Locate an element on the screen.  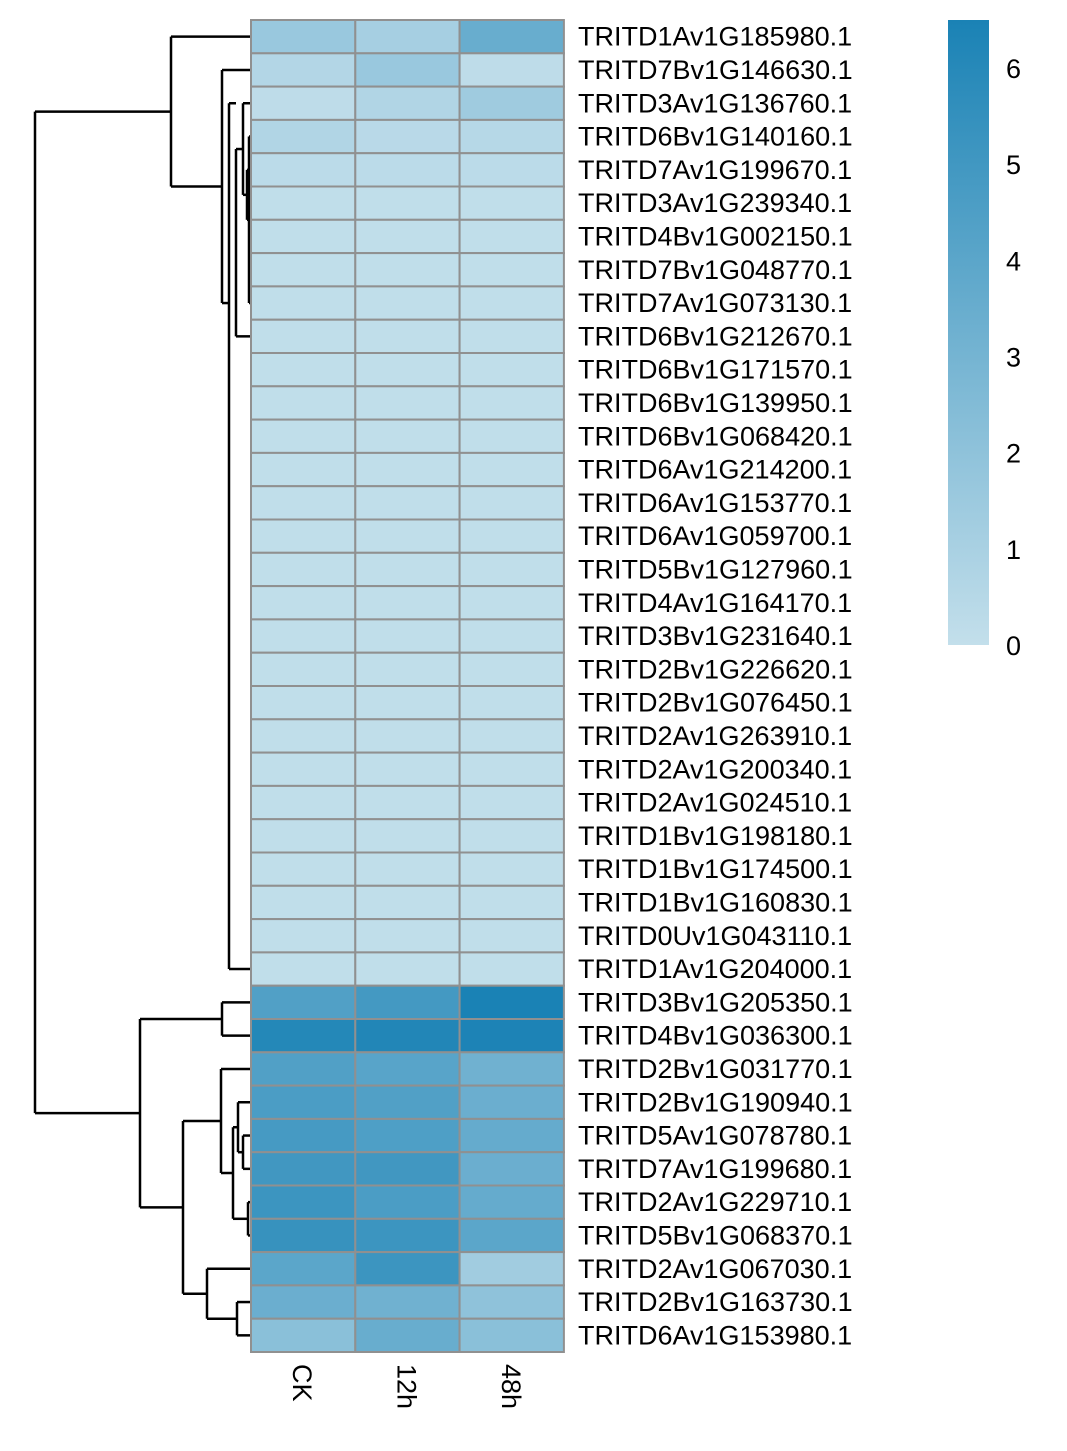
row-label: TRITD4Bv1G036300.1 is located at coordinates (715, 1036).